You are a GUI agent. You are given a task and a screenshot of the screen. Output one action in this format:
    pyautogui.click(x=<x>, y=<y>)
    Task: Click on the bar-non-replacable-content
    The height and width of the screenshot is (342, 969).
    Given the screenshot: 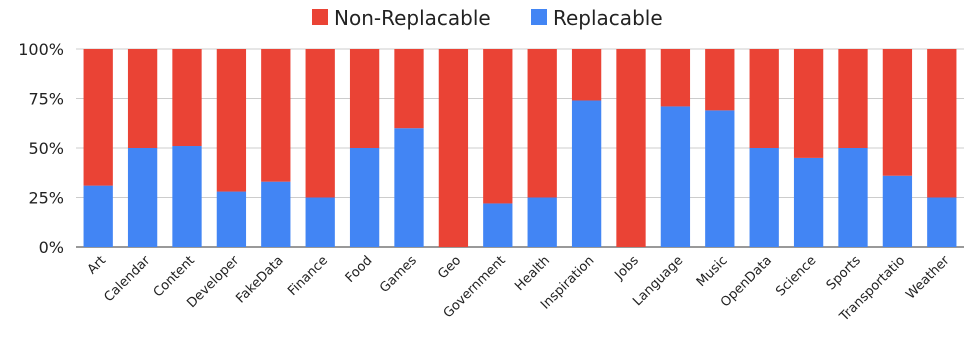 What is the action you would take?
    pyautogui.click(x=187, y=98)
    